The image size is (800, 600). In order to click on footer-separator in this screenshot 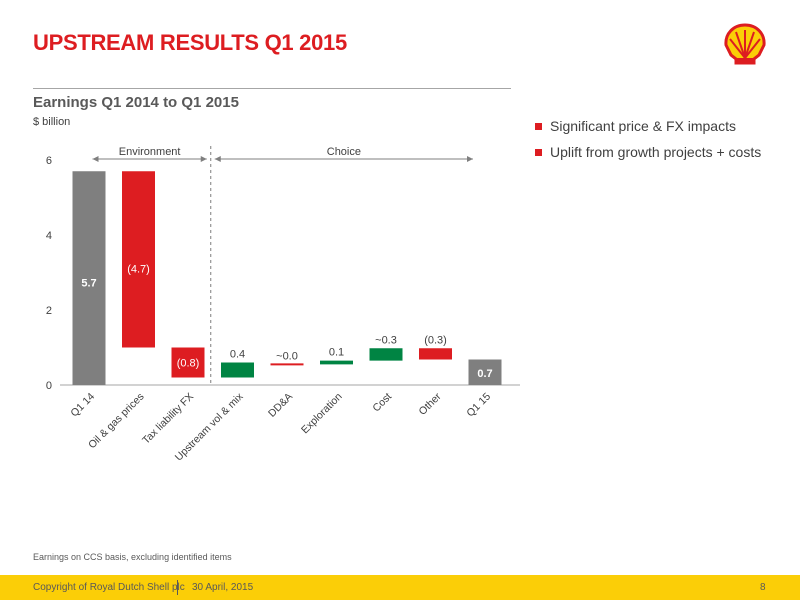, I will do `click(177, 587)`.